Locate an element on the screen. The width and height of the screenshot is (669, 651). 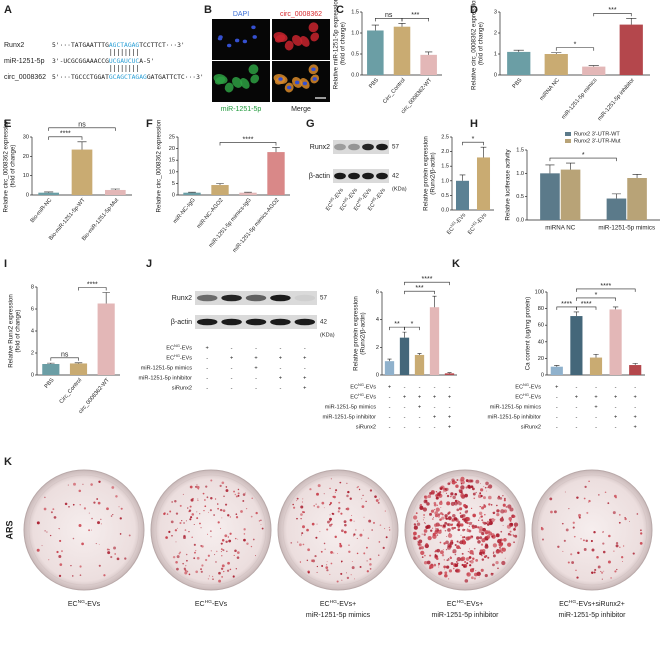
condition-label: miR-1251-5p mimics is located at coordinates (350, 407).